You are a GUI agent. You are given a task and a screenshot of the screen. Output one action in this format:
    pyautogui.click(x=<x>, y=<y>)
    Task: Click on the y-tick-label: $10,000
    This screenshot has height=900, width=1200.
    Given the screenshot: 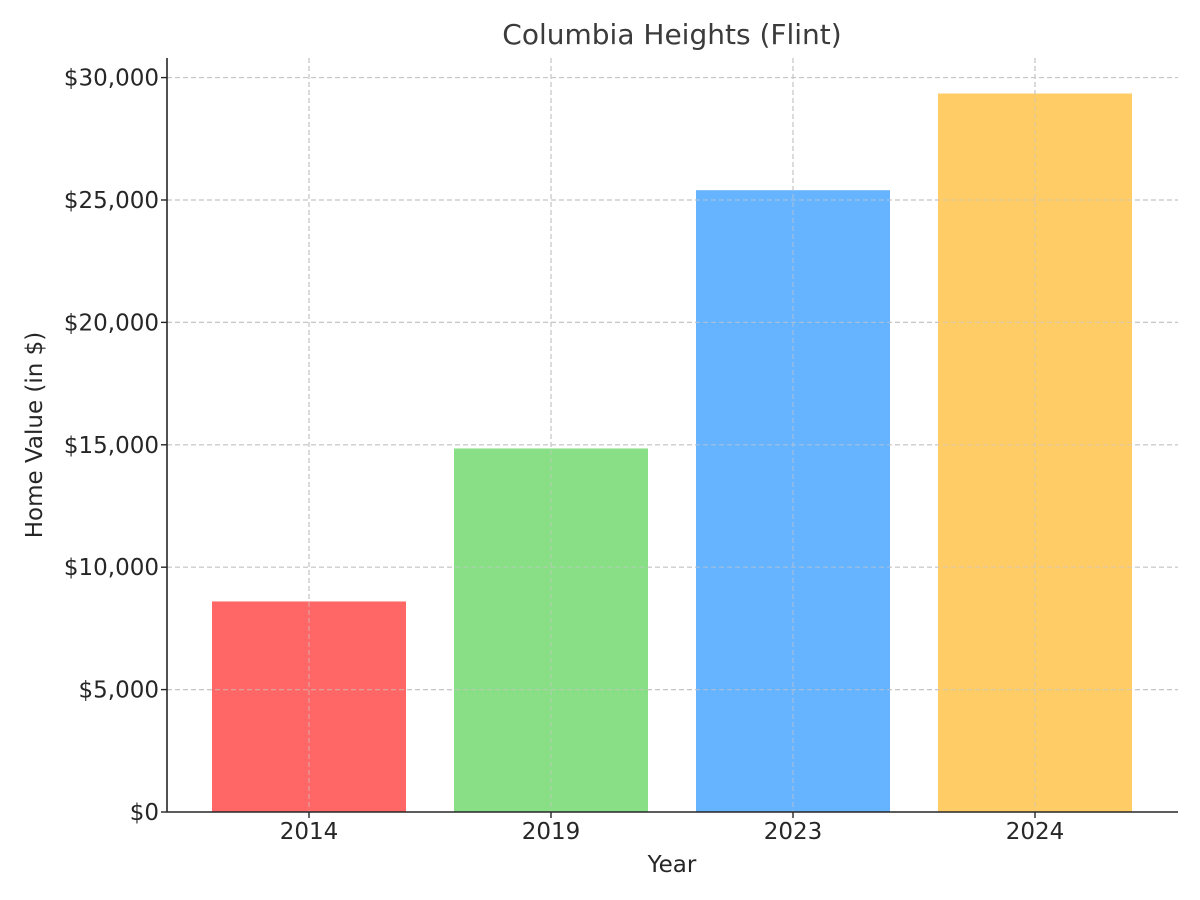 What is the action you would take?
    pyautogui.click(x=111, y=568)
    